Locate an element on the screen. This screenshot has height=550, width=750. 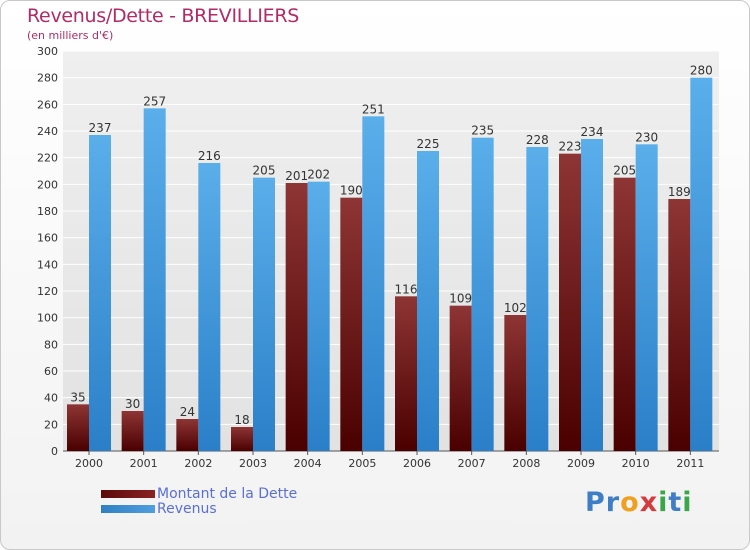
y-tick-label: 180 is located at coordinates (47, 211).